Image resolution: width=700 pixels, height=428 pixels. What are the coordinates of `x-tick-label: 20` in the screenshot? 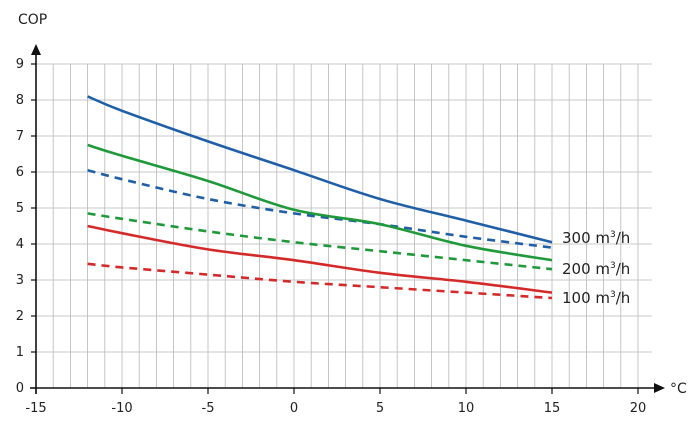 It's located at (638, 408).